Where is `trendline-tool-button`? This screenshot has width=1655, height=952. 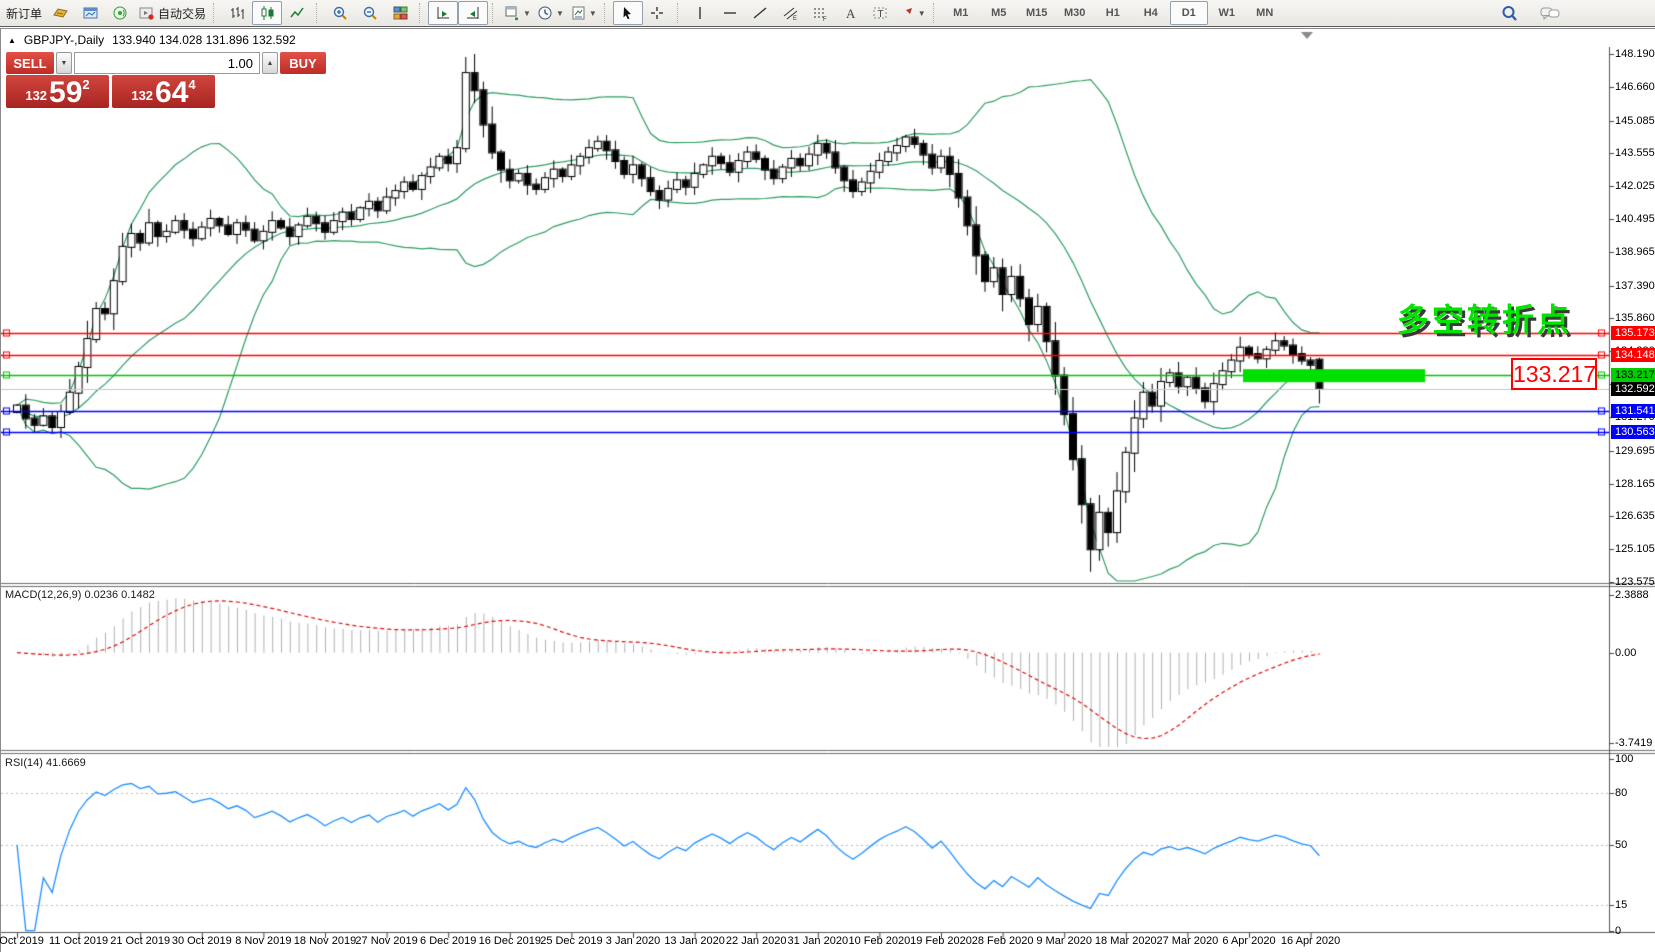
trendline-tool-button is located at coordinates (761, 13).